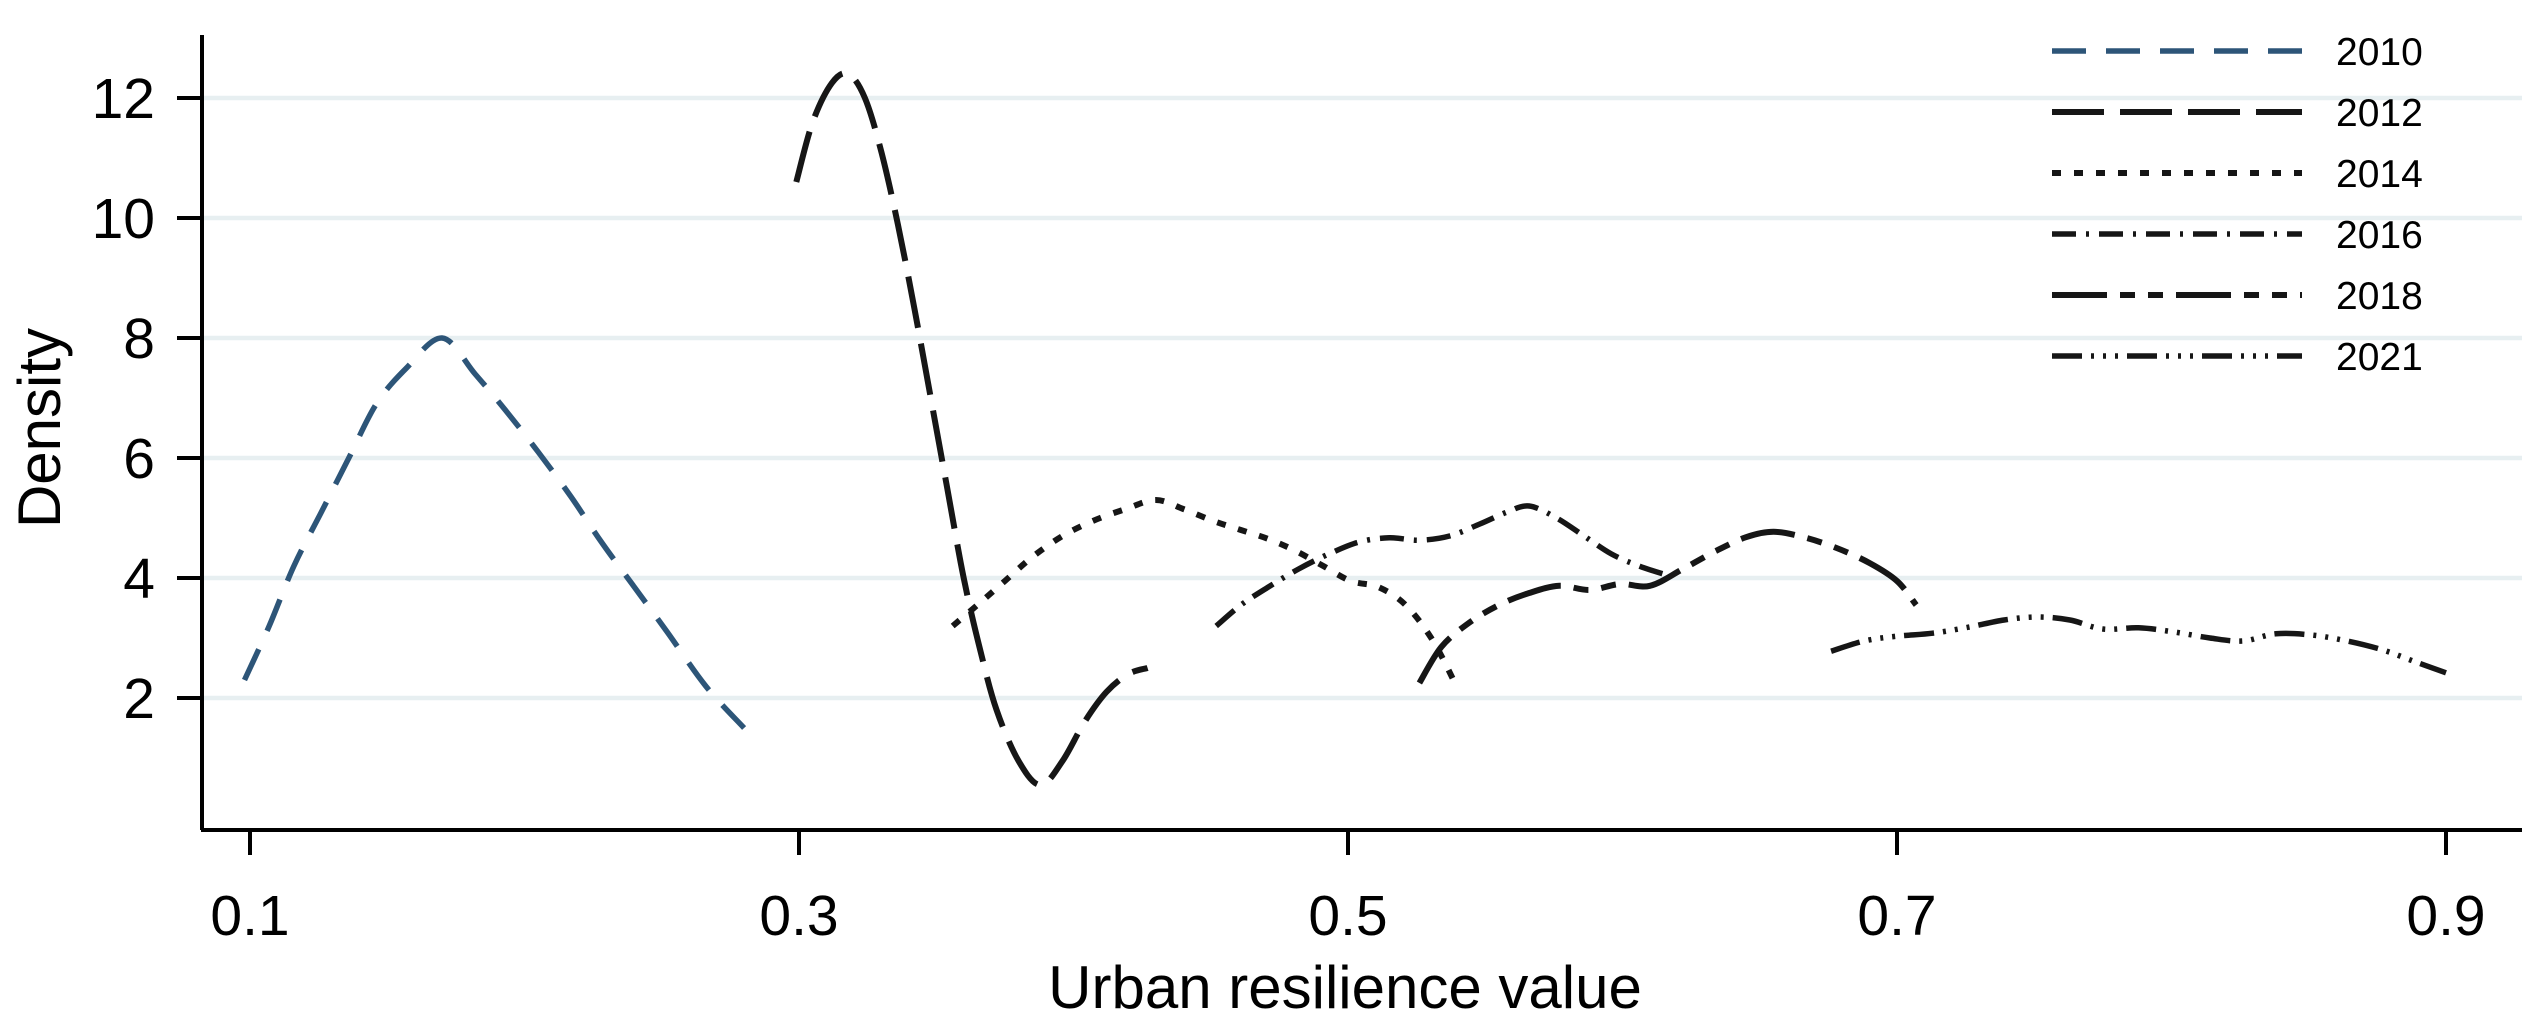 The width and height of the screenshot is (2530, 1024). Describe the element at coordinates (1205, 593) in the screenshot. I see `curve-2014` at that location.